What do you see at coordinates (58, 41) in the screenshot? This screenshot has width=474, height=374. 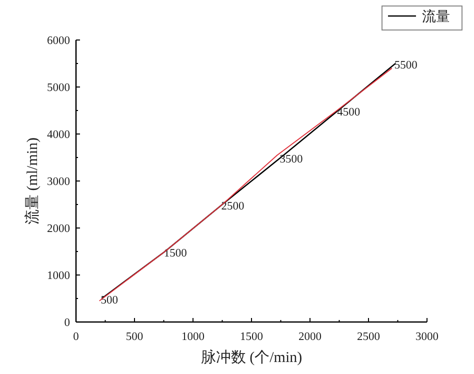 I see `y-tick-label: 6000` at bounding box center [58, 41].